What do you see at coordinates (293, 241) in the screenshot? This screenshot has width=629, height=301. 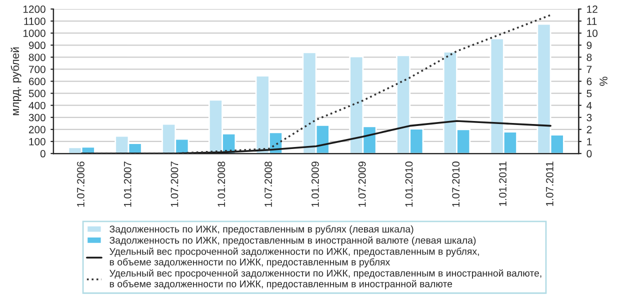 I see `legend-label: Задолженность по ИЖК, предоставленным в иностранной валюте (левая шкала)` at bounding box center [293, 241].